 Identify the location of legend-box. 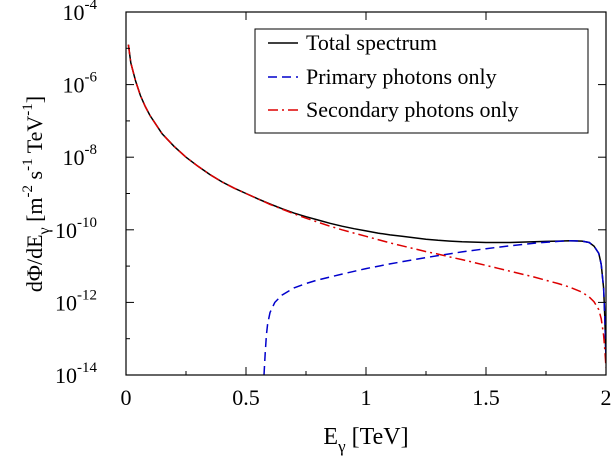
(421, 81).